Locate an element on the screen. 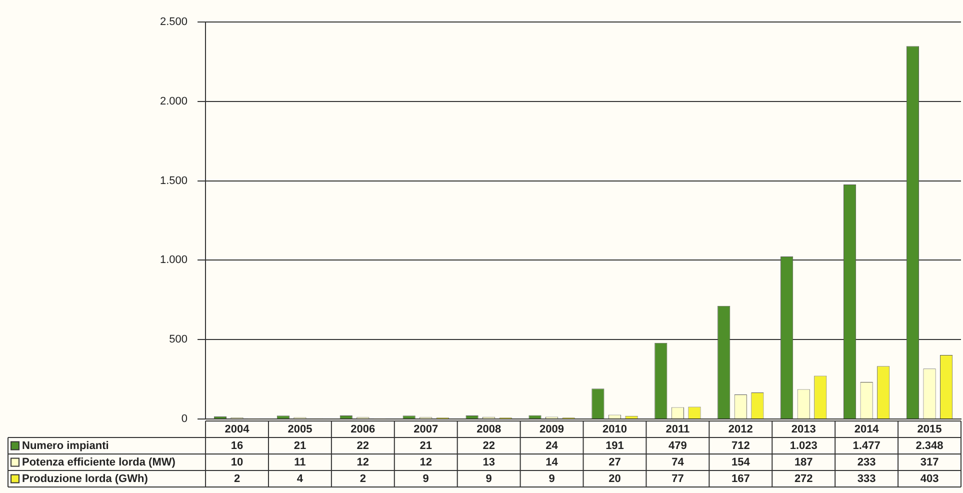 This screenshot has width=963, height=493. legend-label: Potenza efficiente lorda (MW) is located at coordinates (99, 462).